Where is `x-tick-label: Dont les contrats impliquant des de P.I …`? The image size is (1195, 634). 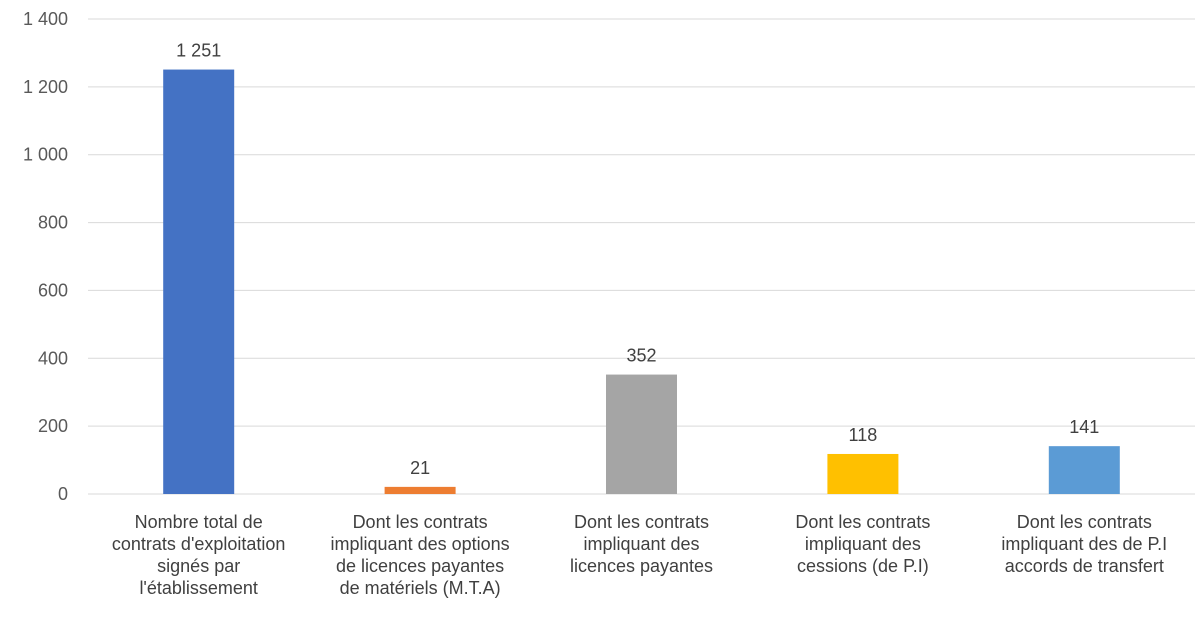 x-tick-label: Dont les contrats impliquant des de P.I … is located at coordinates (1084, 544).